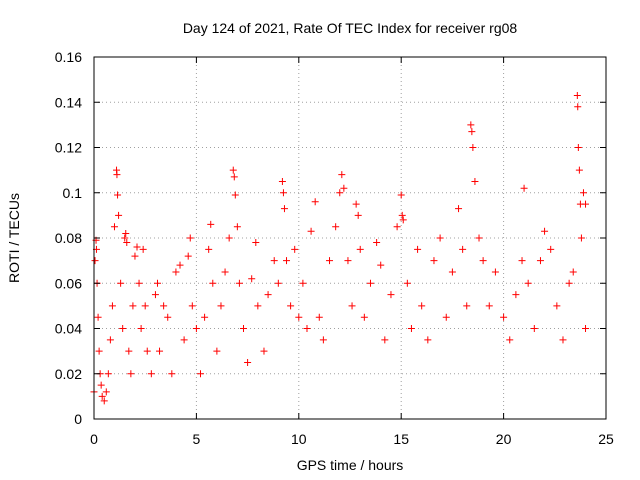 This screenshot has width=640, height=480. I want to click on x-tick-label: 5, so click(197, 439).